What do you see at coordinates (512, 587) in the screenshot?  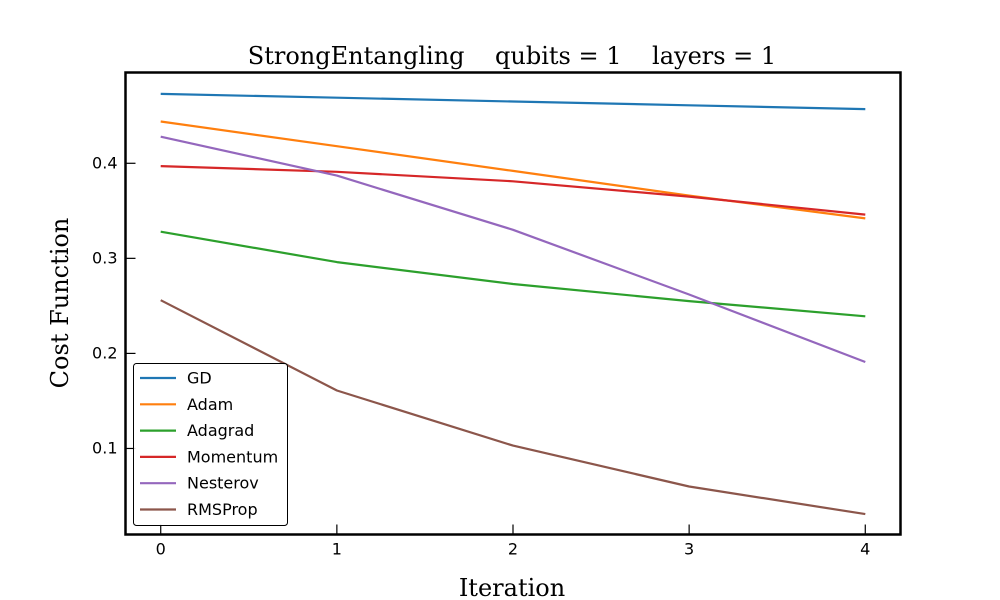 I see `x-axis-label: Iteration` at bounding box center [512, 587].